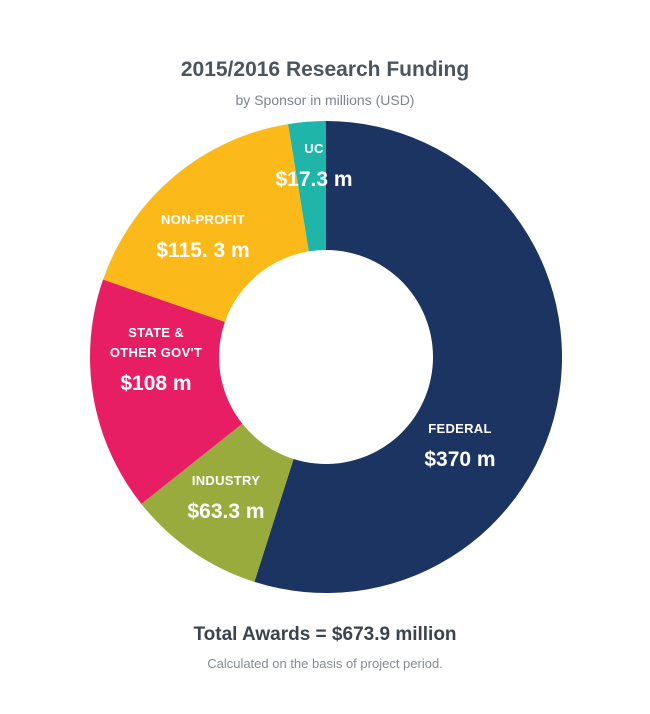 The width and height of the screenshot is (650, 714). I want to click on slice-industry, so click(217, 502).